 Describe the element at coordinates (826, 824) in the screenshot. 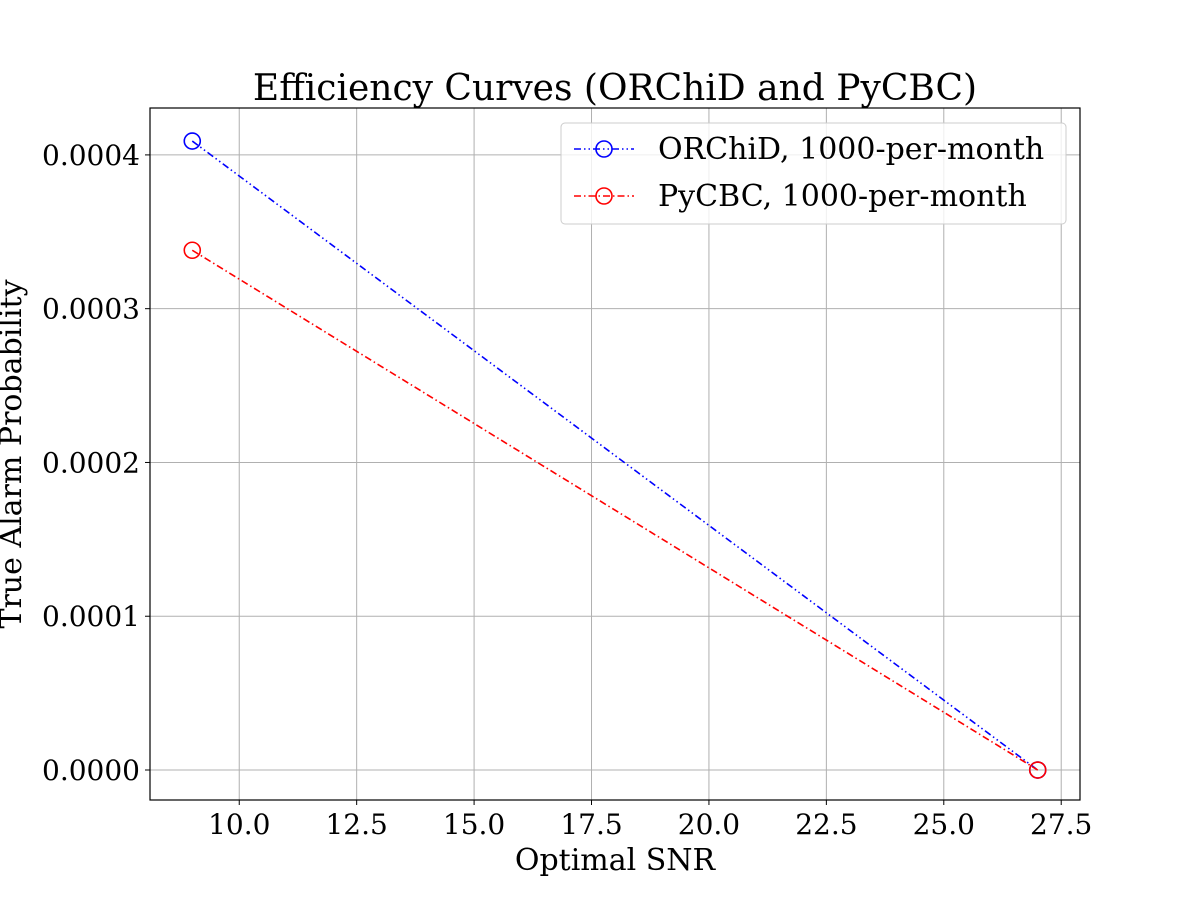

I see `x-tick-label: 22.5` at that location.